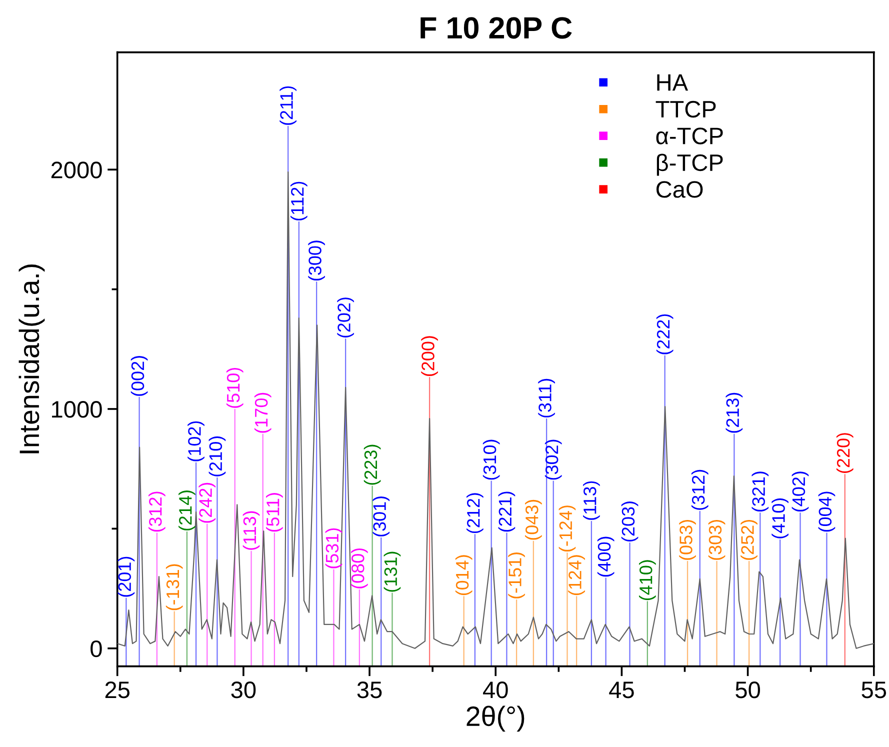  I want to click on annotation: (252), so click(749, 540).